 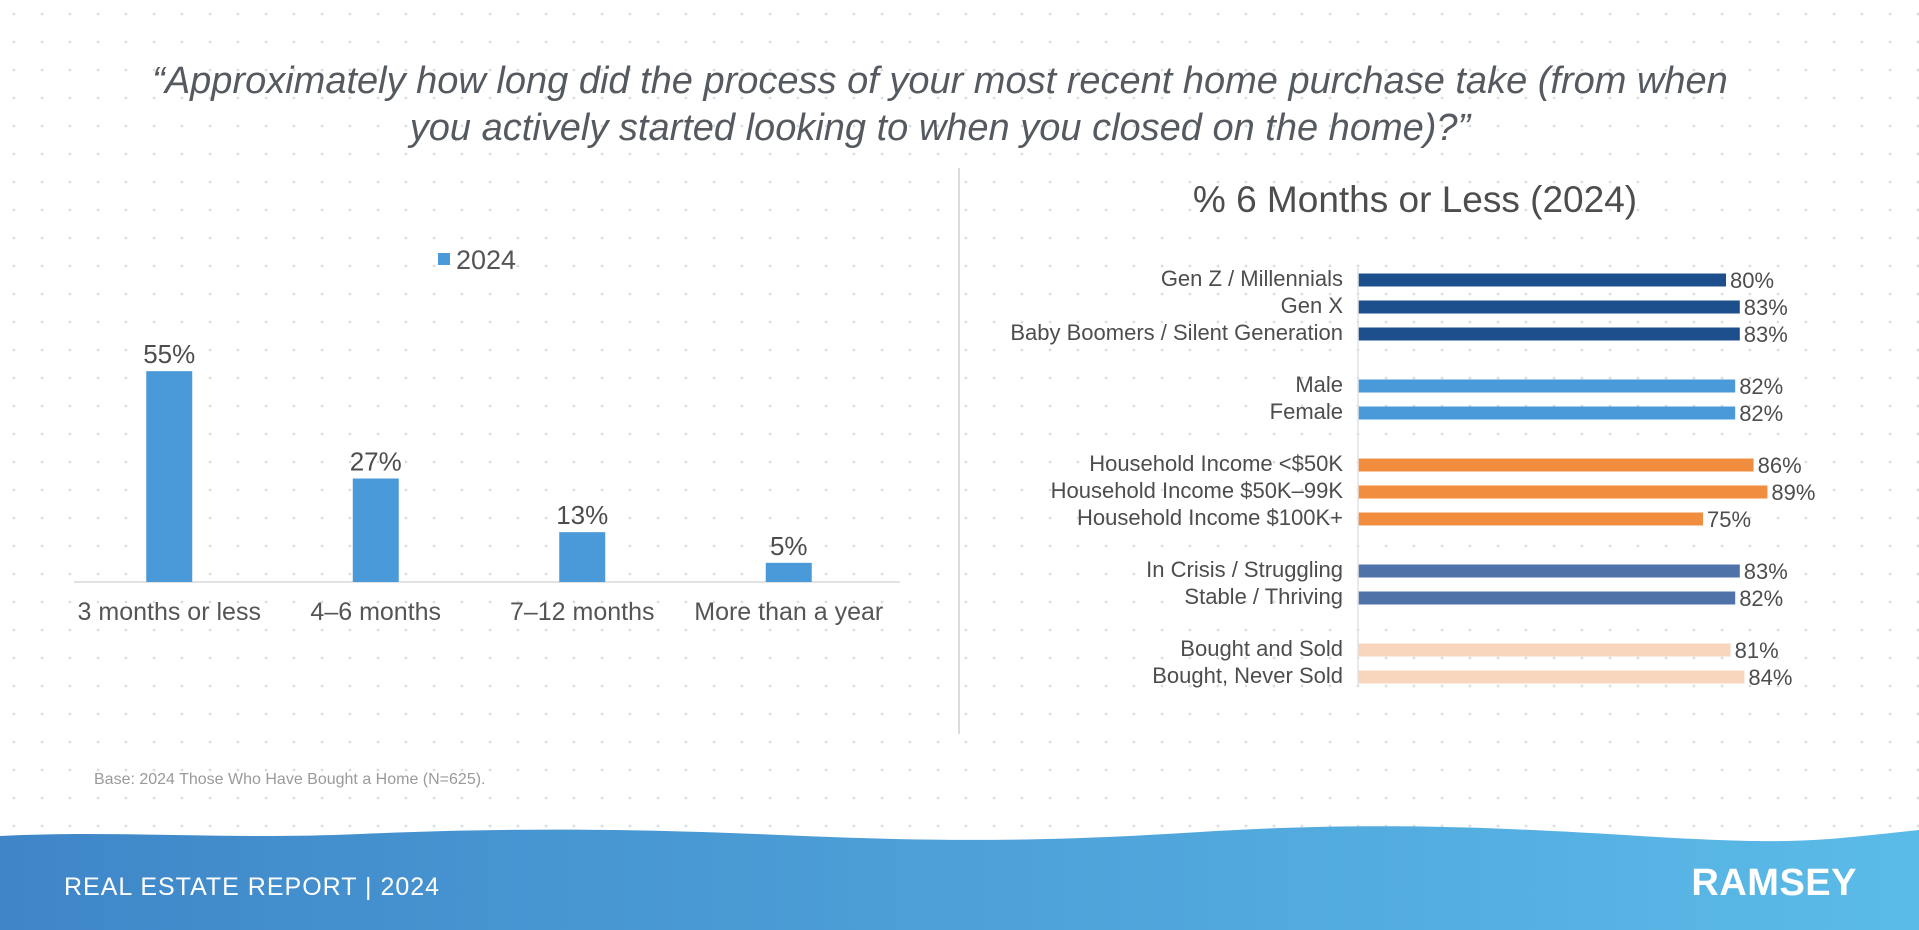 What do you see at coordinates (582, 612) in the screenshot?
I see `x-tick-label-3: 7–12 months` at bounding box center [582, 612].